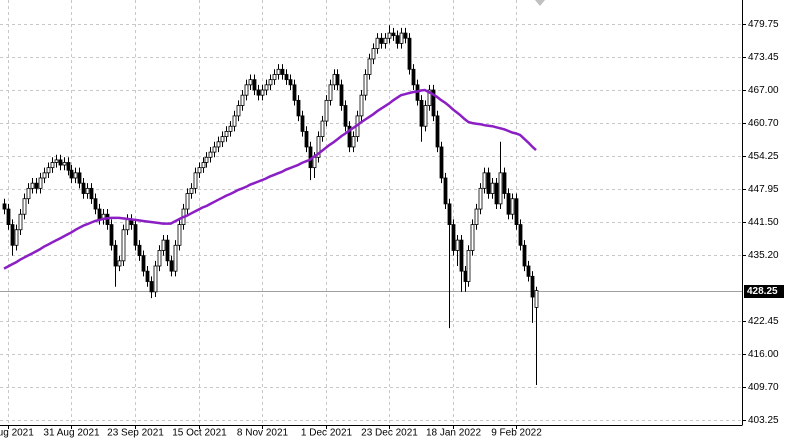 The image size is (787, 446). I want to click on x-tick-label: 9 Feb 2022, so click(516, 433).